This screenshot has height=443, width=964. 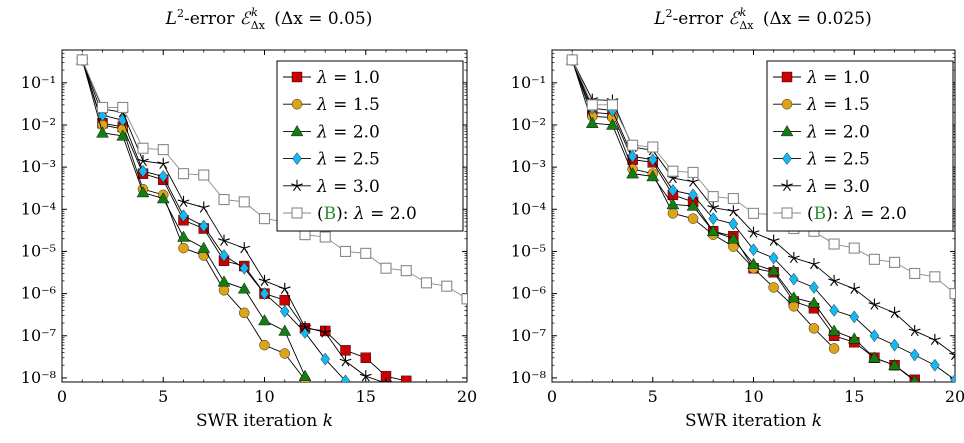 What do you see at coordinates (38, 208) in the screenshot?
I see `y-tick-label: 10⁻⁴` at bounding box center [38, 208].